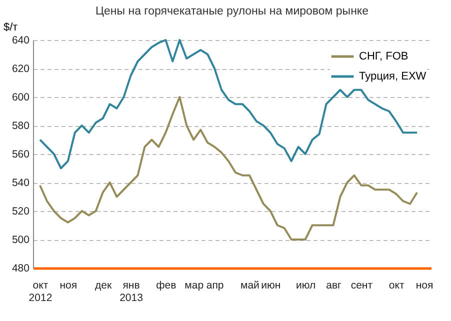  I want to click on x-tick-label: окт 2012, so click(40, 292).